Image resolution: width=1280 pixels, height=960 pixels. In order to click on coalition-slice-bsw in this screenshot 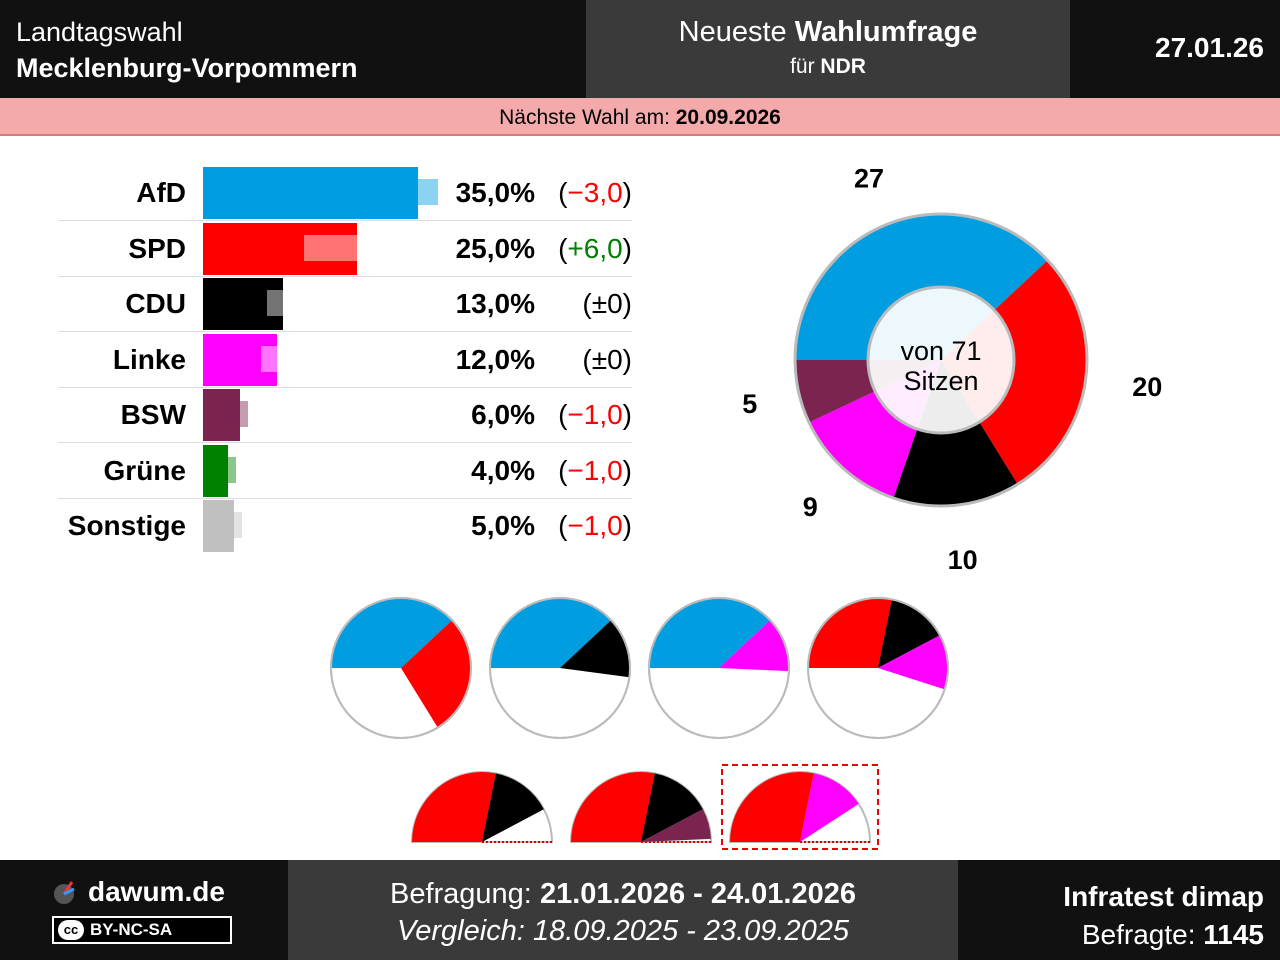, I will do `click(676, 825)`.